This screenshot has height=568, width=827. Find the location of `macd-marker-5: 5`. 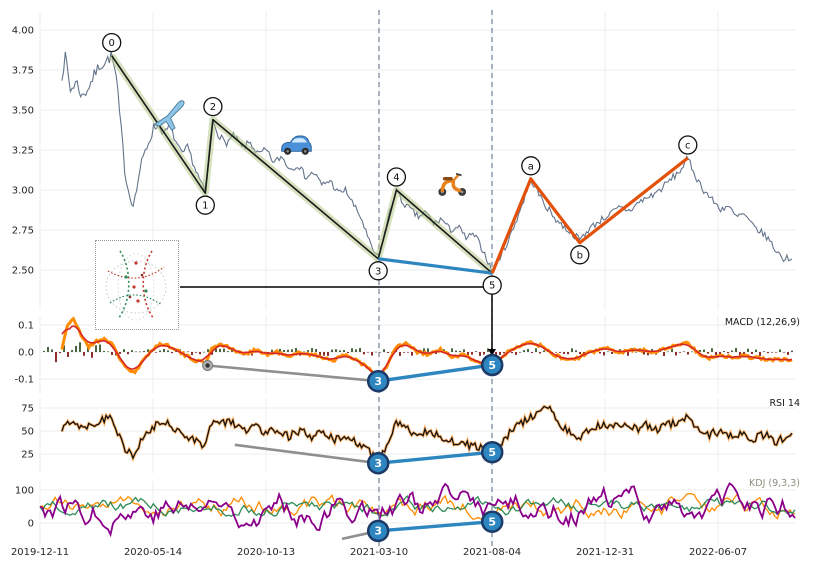

macd-marker-5: 5 is located at coordinates (492, 365).